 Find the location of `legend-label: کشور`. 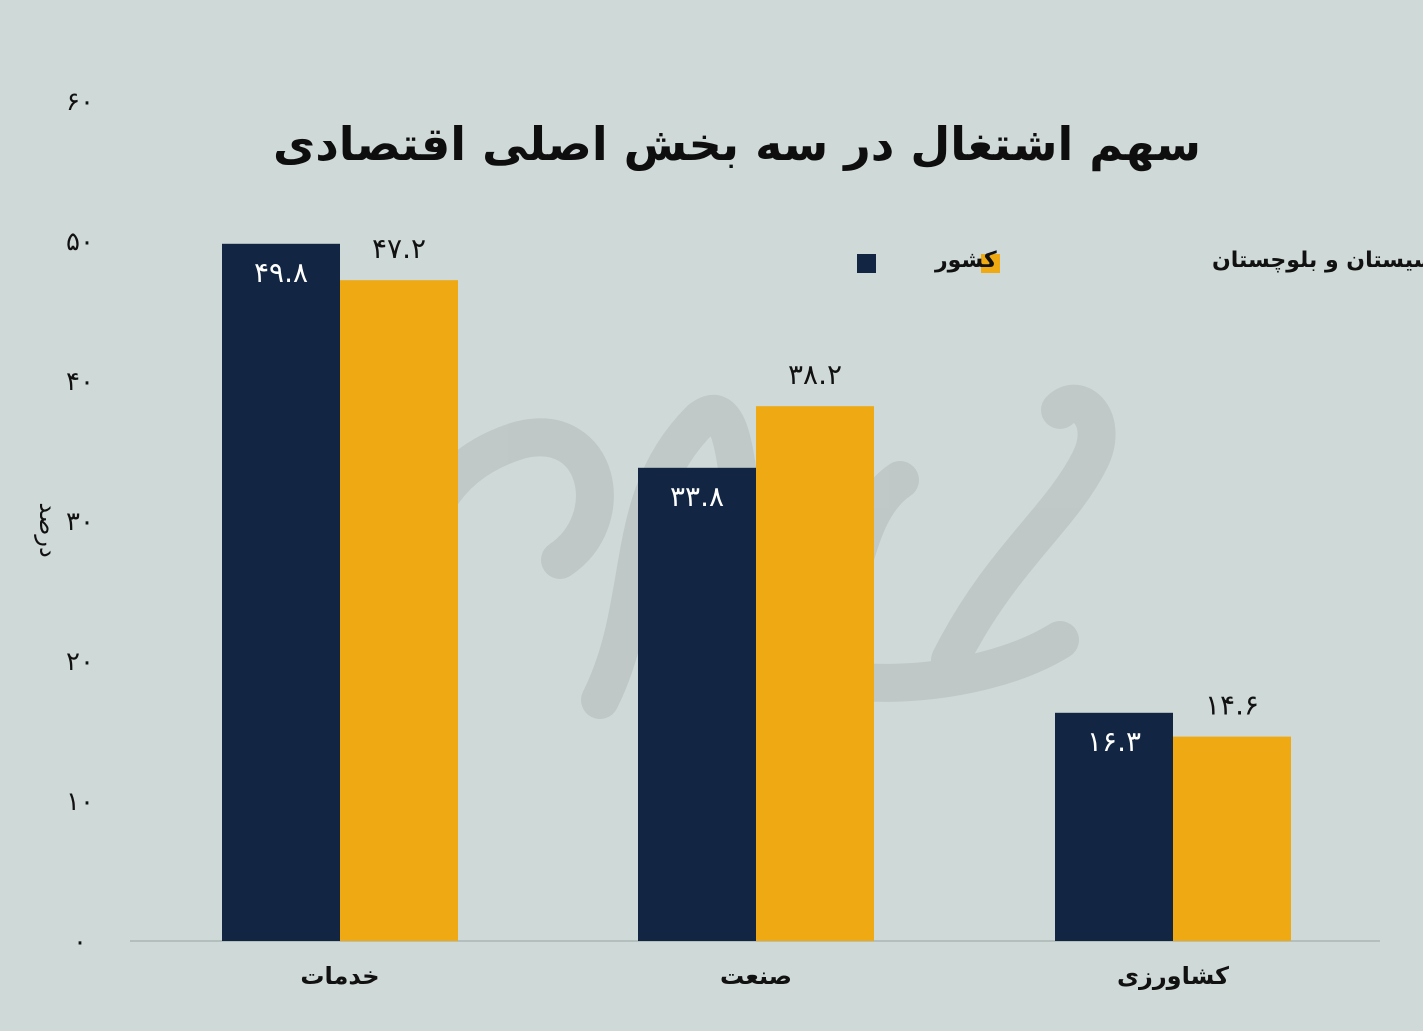

legend-label: کشور is located at coordinates (965, 260).